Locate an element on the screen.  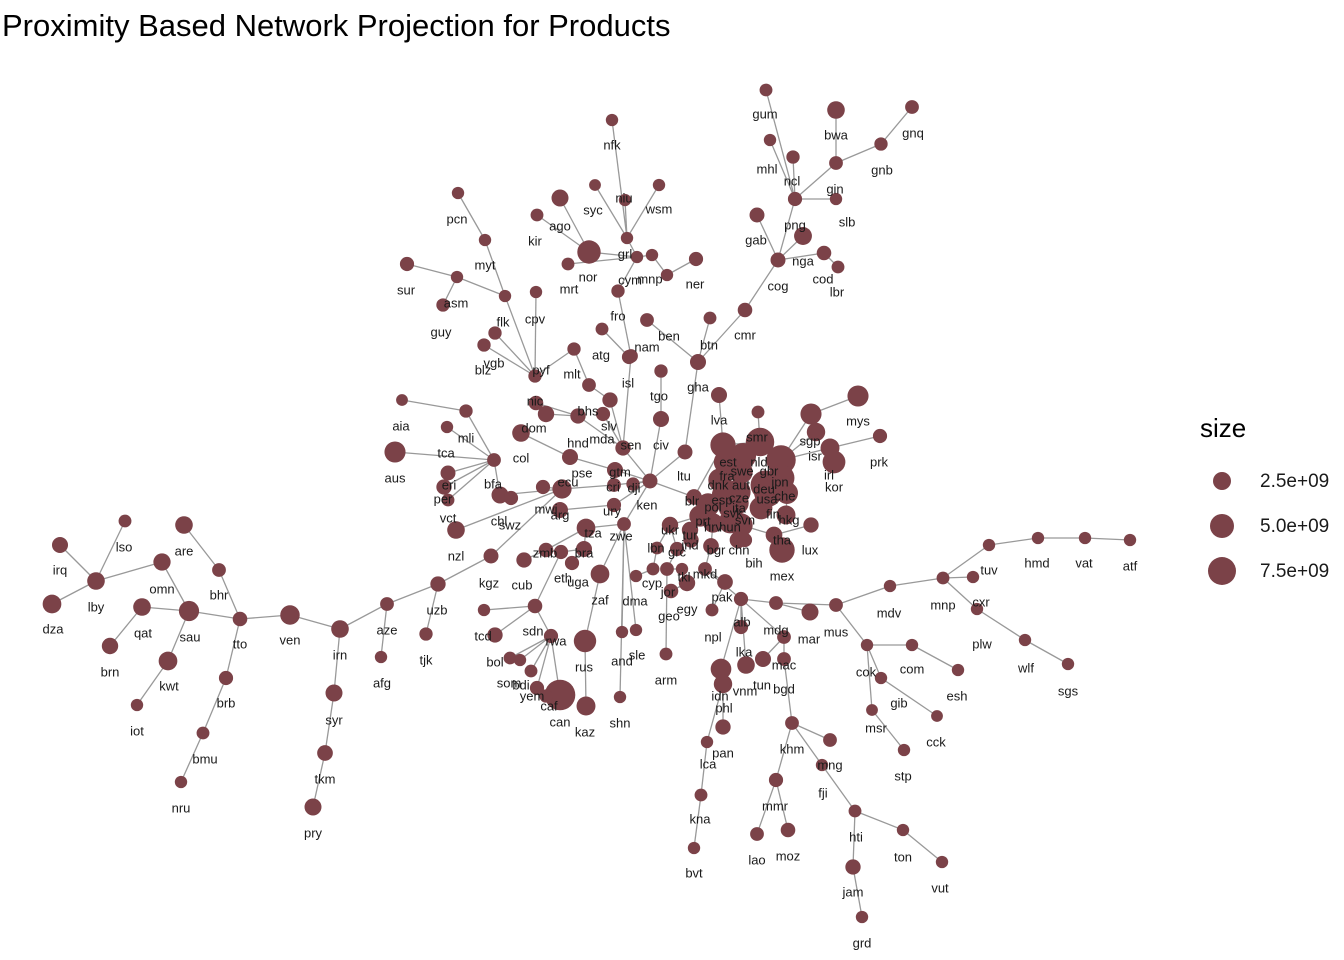
edge-mus-cok is located at coordinates (851, 625).